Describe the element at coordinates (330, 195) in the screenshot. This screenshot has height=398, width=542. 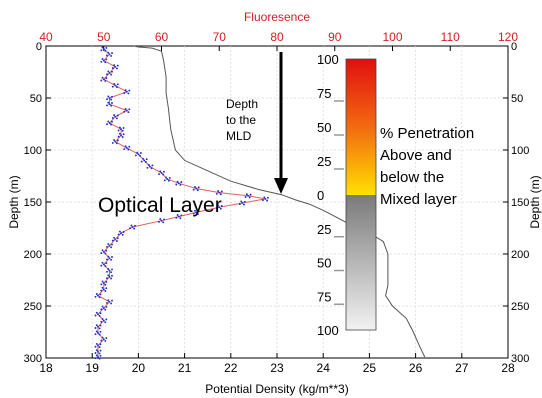
I see `colorbar-labels: 100 75 50 25 0 25 50 75 100` at that location.